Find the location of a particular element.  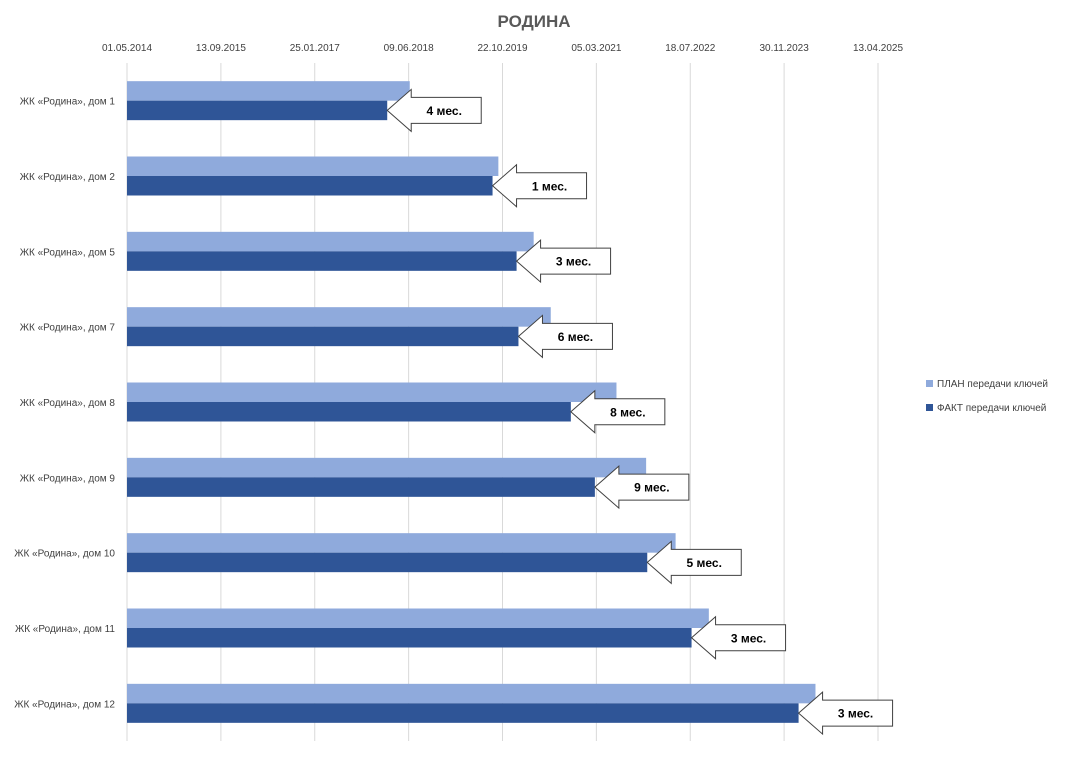

legend-swatch-fact is located at coordinates (929, 407).